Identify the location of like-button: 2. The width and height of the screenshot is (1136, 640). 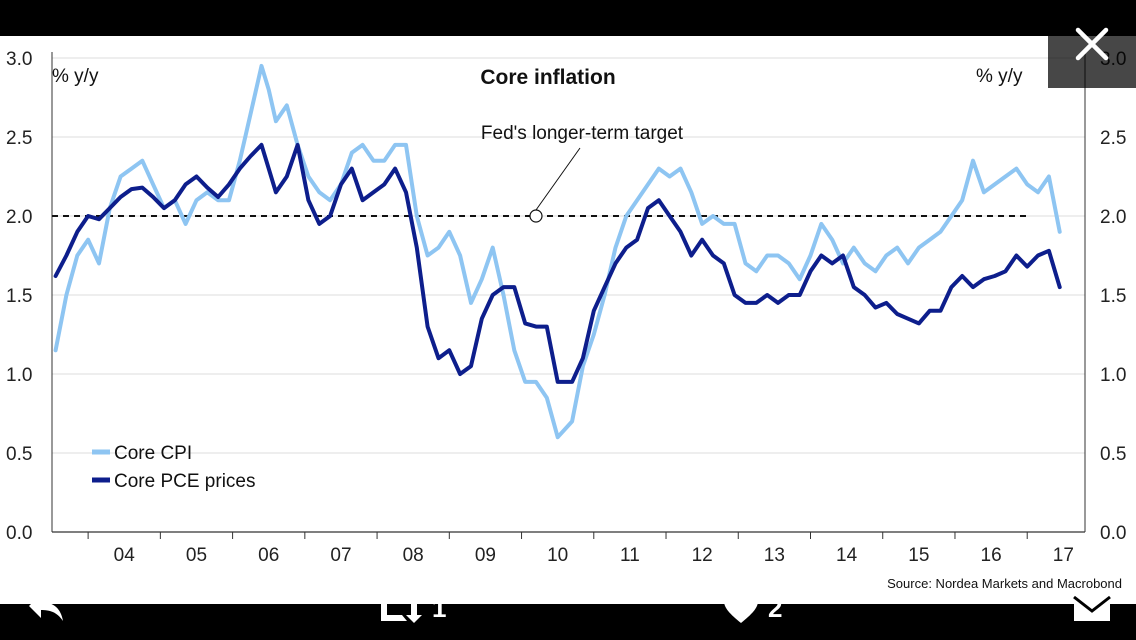
(752, 608).